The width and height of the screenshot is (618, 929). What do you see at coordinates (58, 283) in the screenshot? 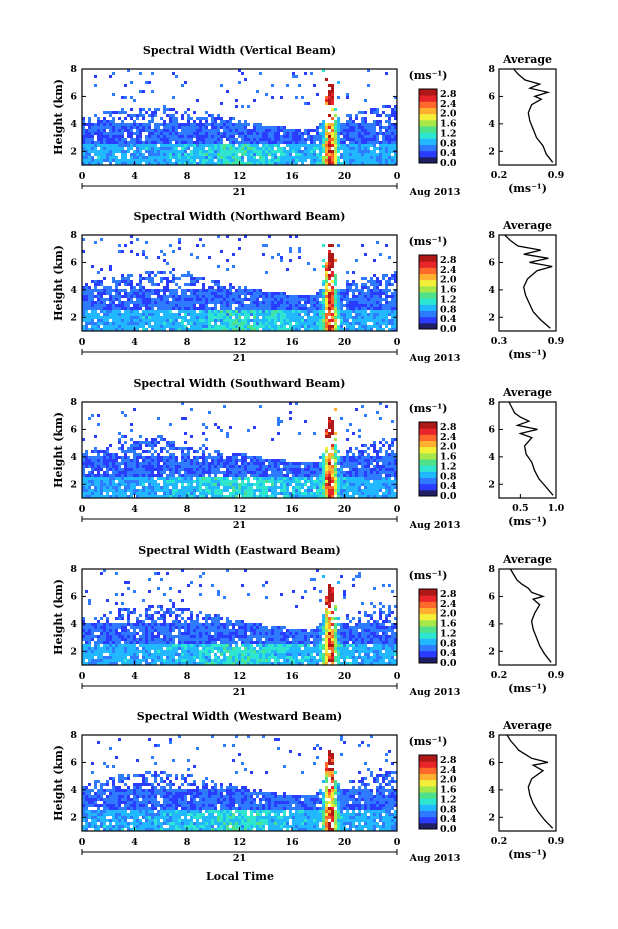
I see `y-axis-label: Height (km)` at bounding box center [58, 283].